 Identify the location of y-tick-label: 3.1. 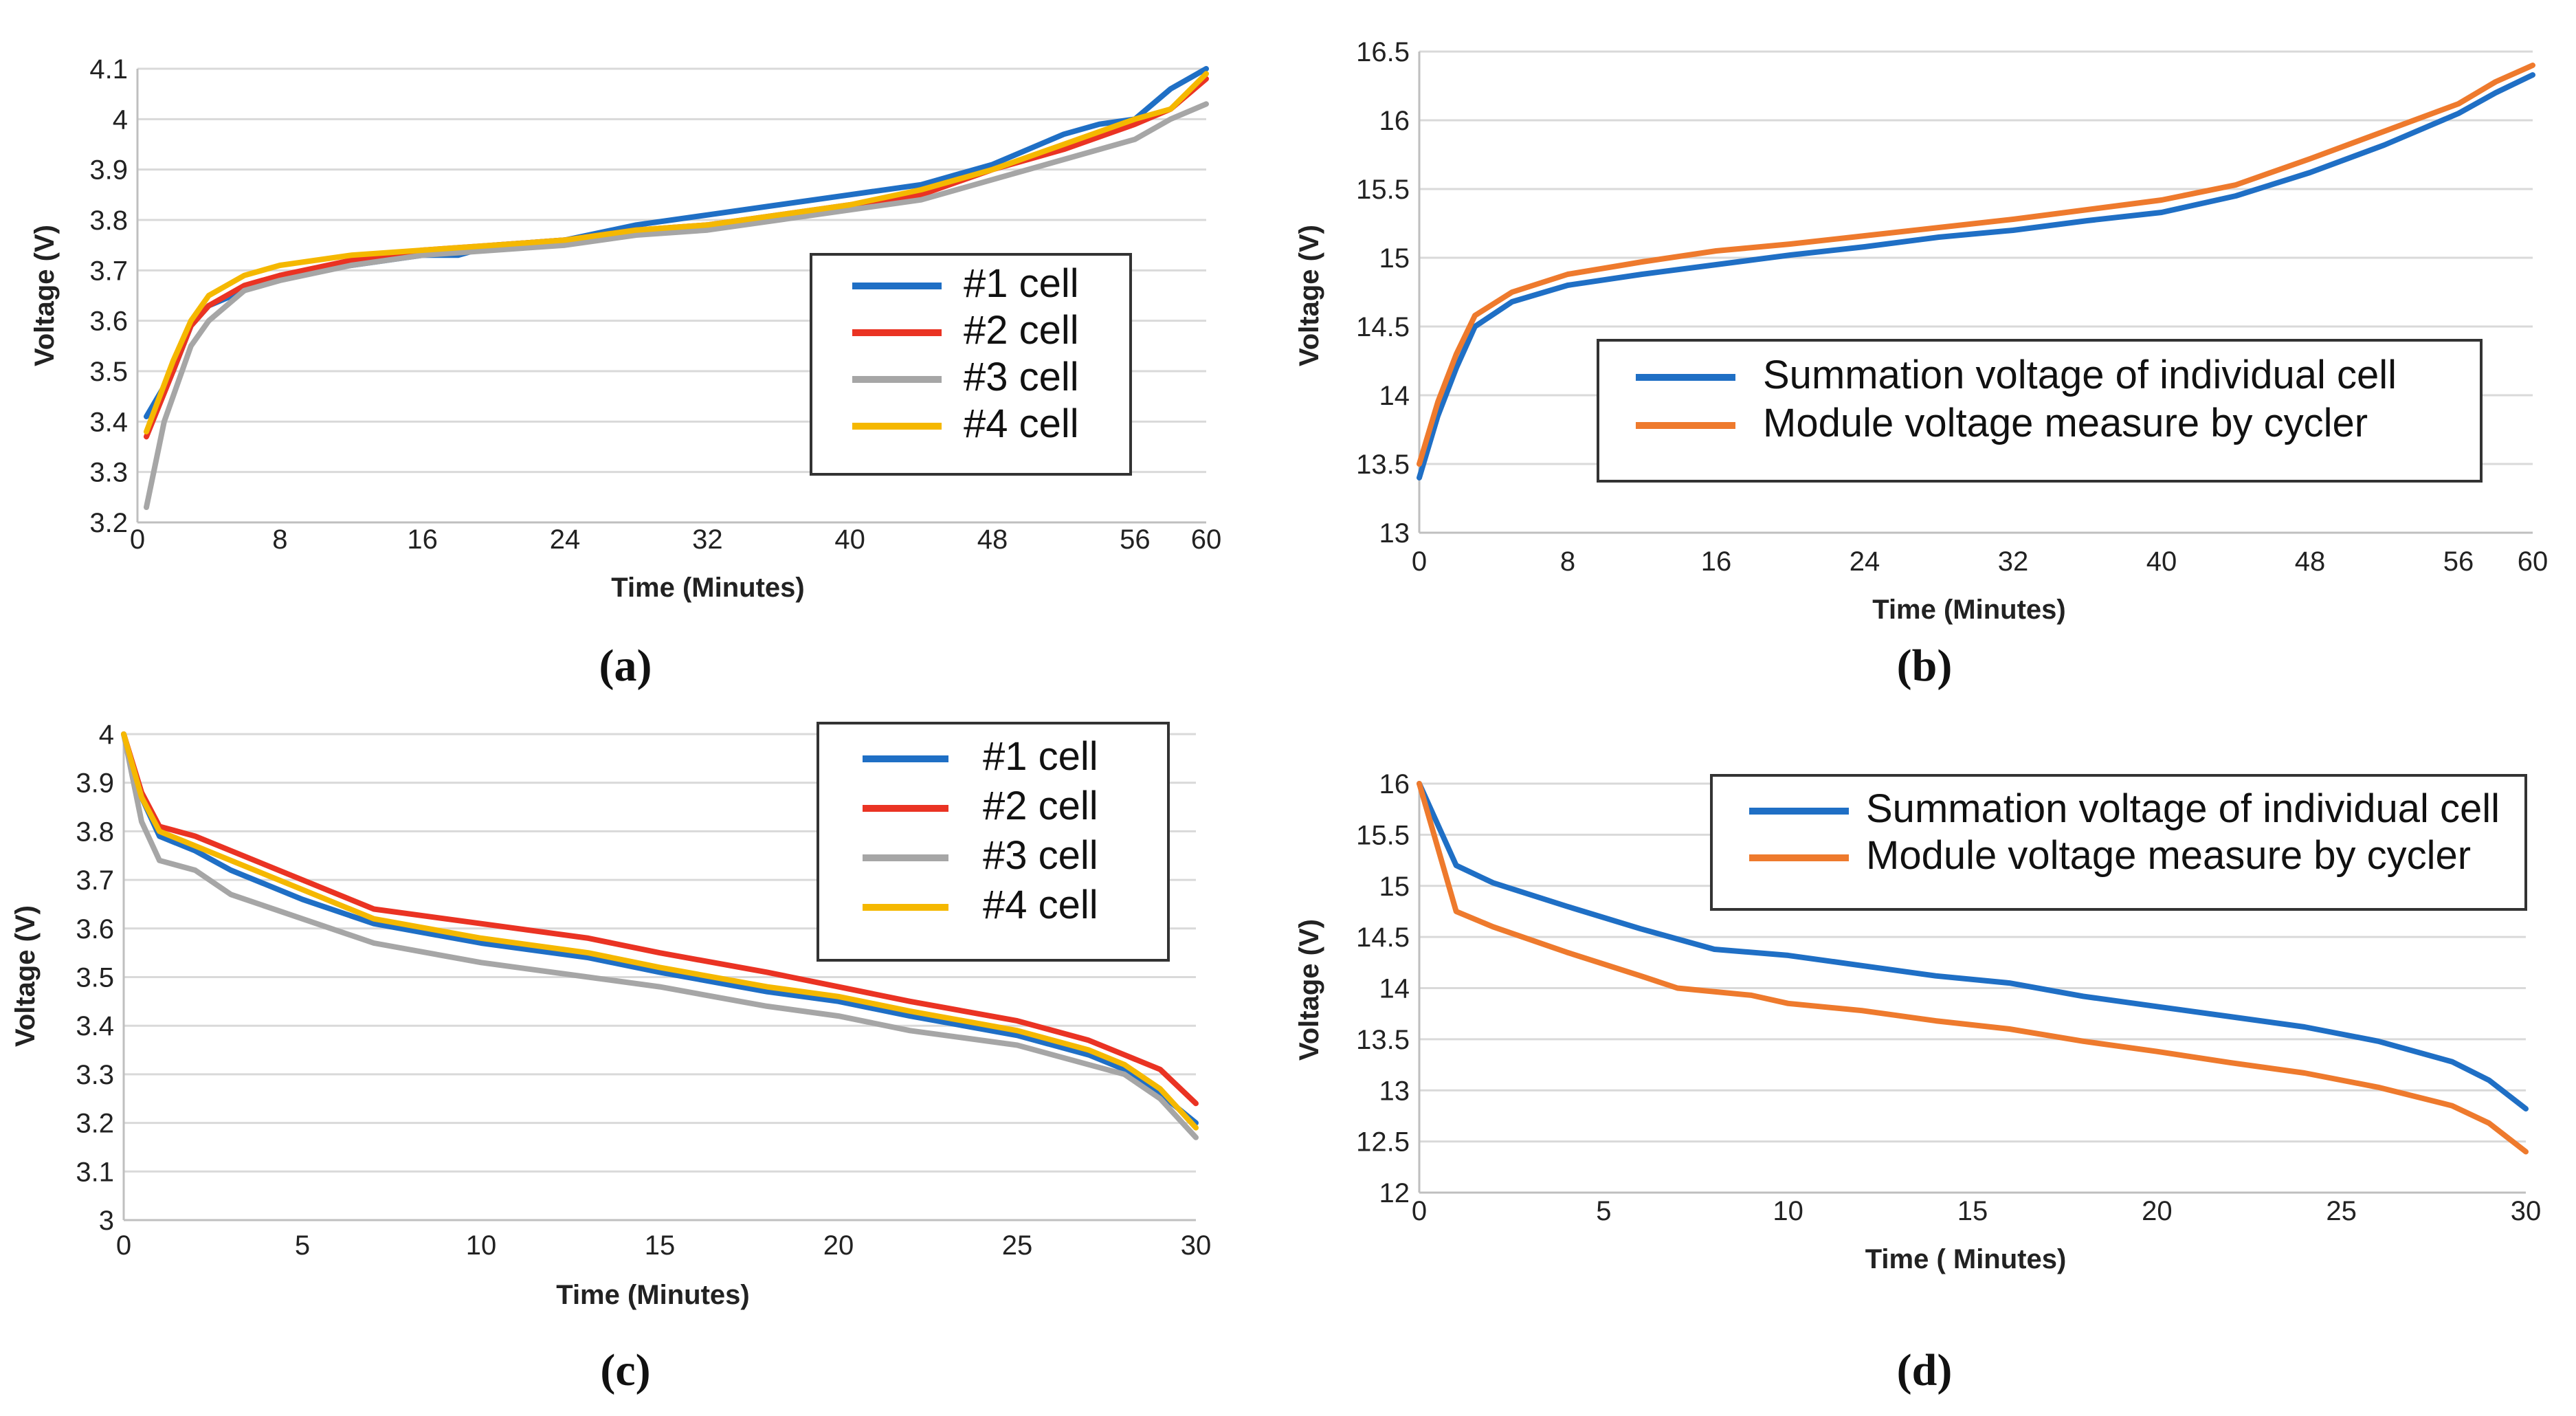
(95, 1172).